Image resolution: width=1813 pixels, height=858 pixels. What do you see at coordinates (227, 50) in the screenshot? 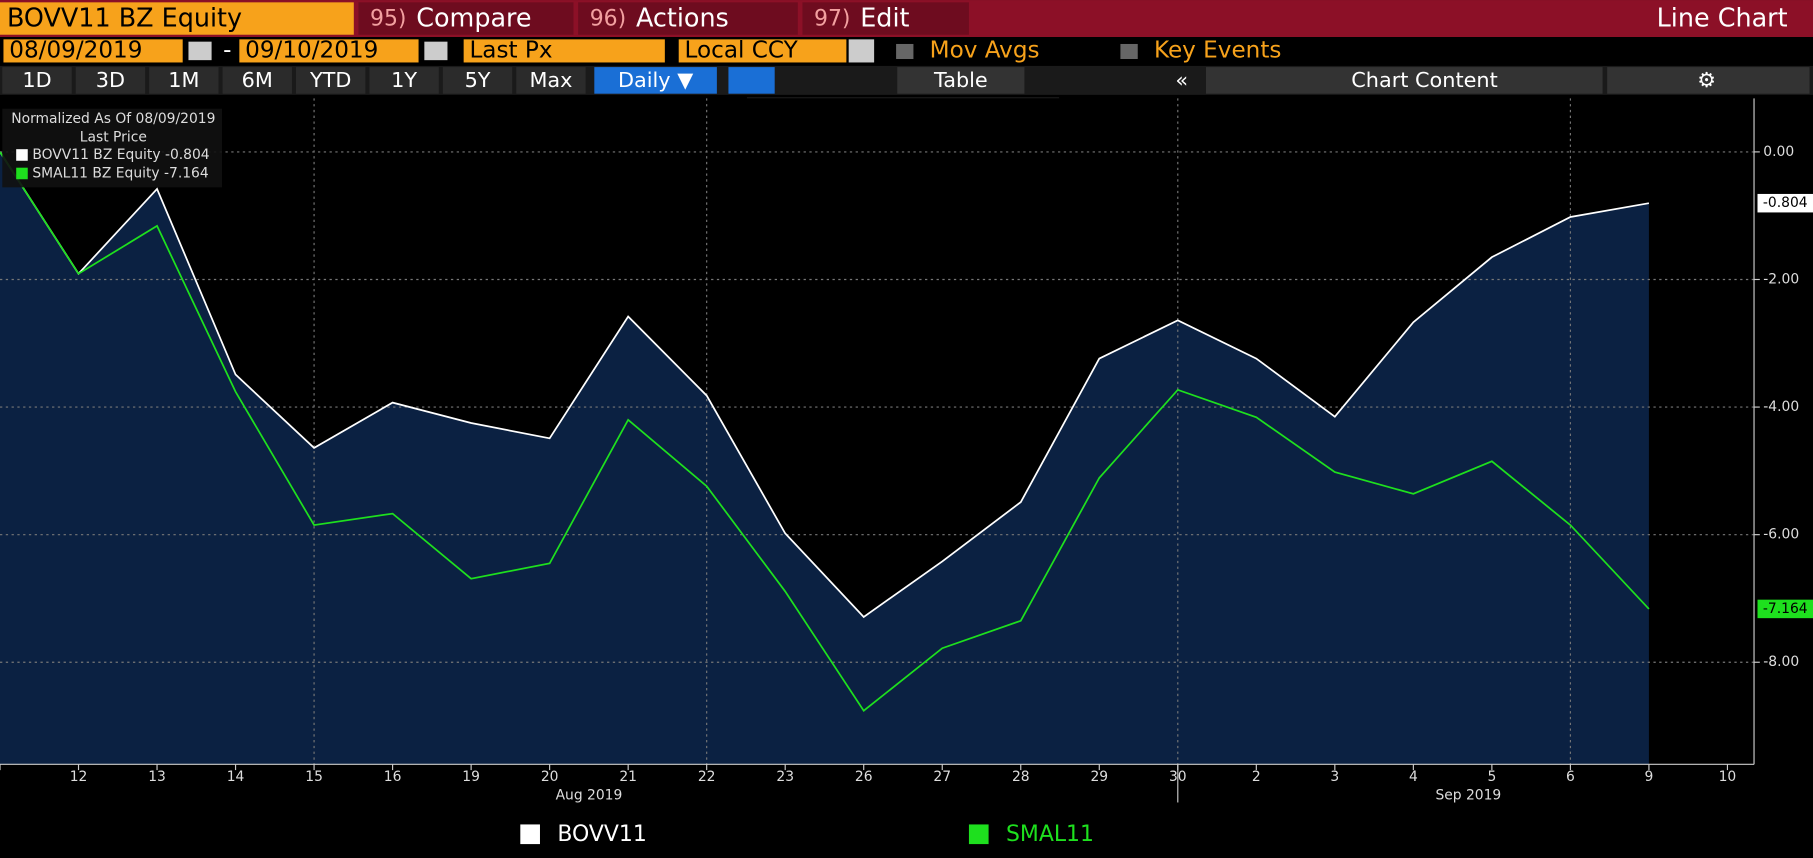
I see `dash: -` at bounding box center [227, 50].